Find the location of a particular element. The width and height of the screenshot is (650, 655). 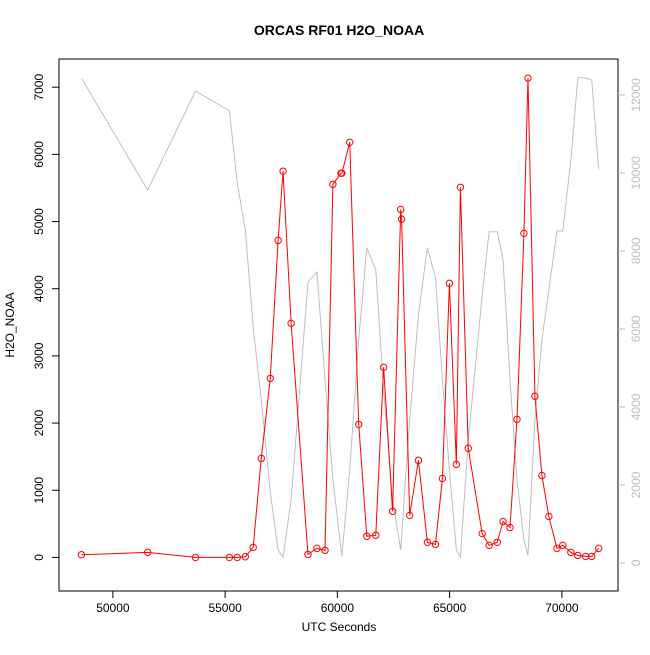

y-tick-label: 3000 is located at coordinates (39, 355).